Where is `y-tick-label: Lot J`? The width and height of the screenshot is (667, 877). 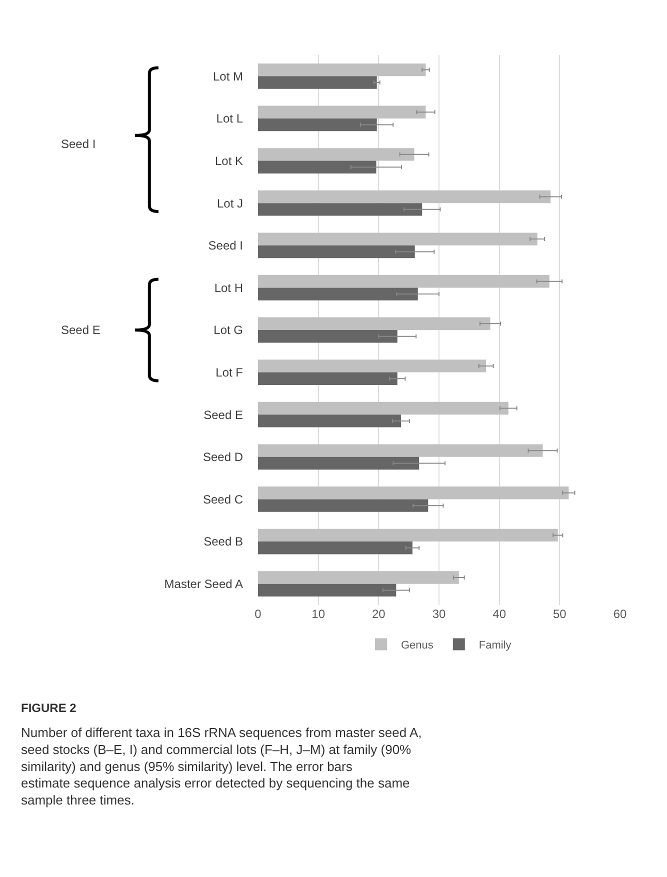
y-tick-label: Lot J is located at coordinates (229, 203).